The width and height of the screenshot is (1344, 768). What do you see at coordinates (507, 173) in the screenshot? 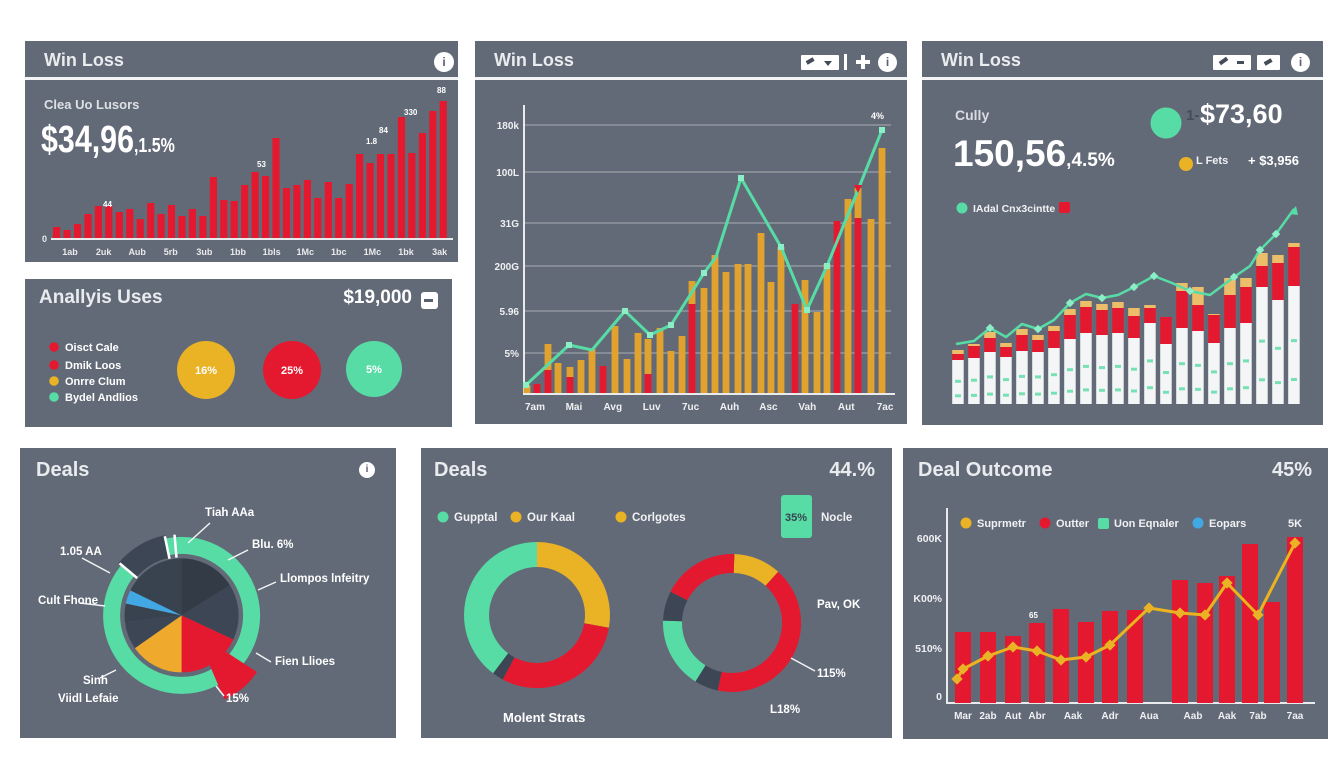
I see `svg-text: 100L` at bounding box center [507, 173].